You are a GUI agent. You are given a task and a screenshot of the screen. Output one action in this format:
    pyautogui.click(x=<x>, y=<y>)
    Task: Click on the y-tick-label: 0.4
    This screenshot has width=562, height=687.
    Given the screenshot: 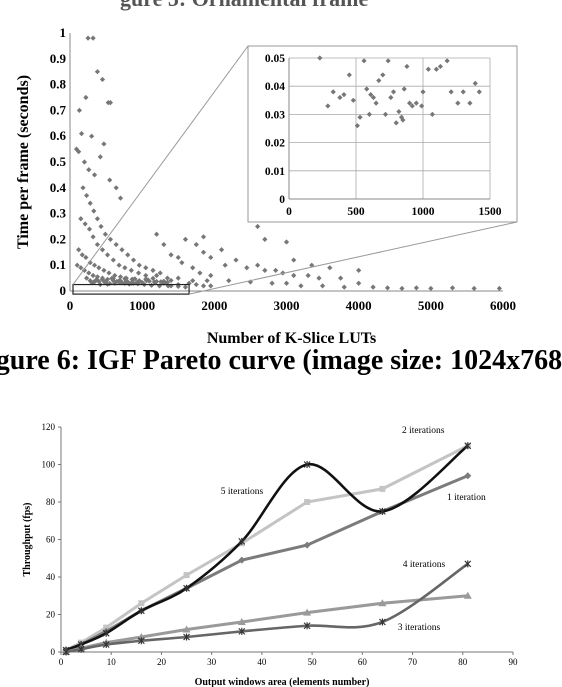 What is the action you would take?
    pyautogui.click(x=58, y=187)
    